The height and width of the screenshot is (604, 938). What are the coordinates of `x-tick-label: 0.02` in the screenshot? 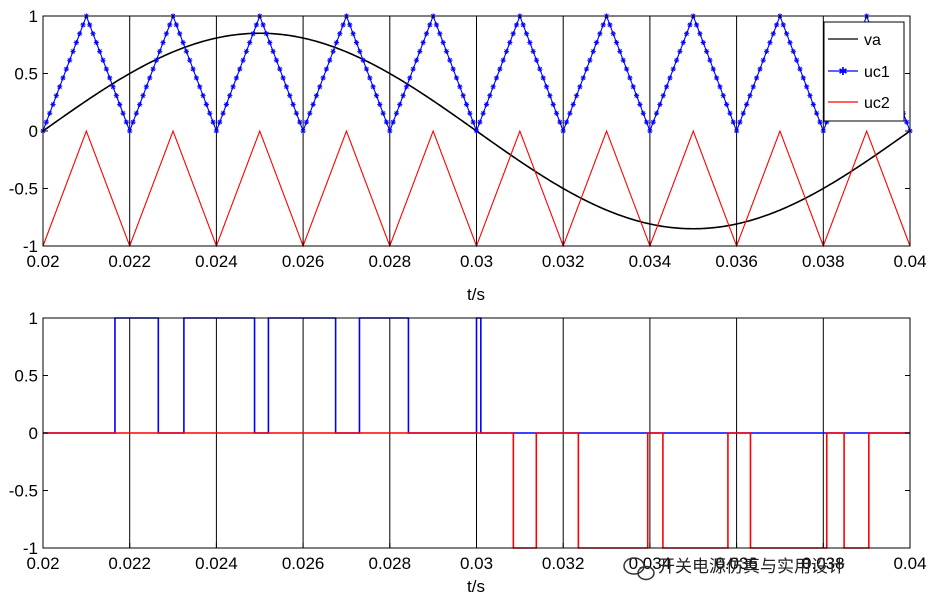 It's located at (42, 261).